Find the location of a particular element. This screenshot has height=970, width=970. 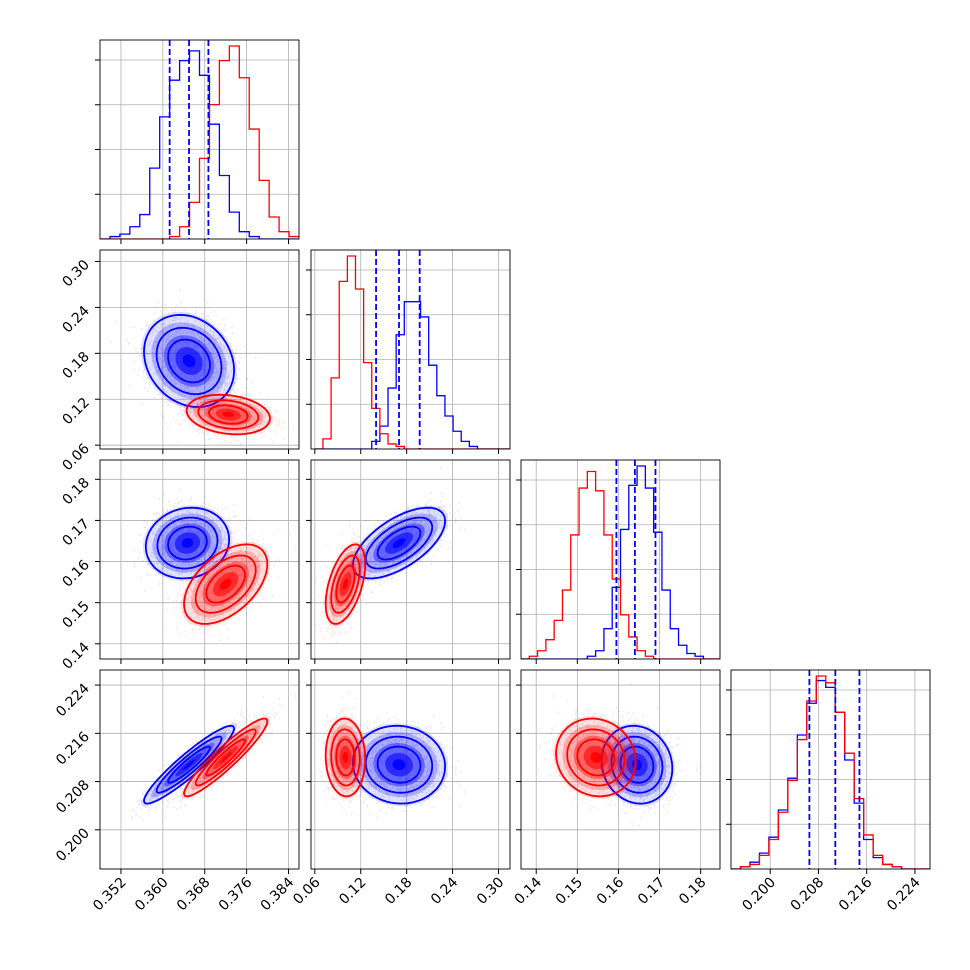

scatter-points-red is located at coordinates (352, 754).